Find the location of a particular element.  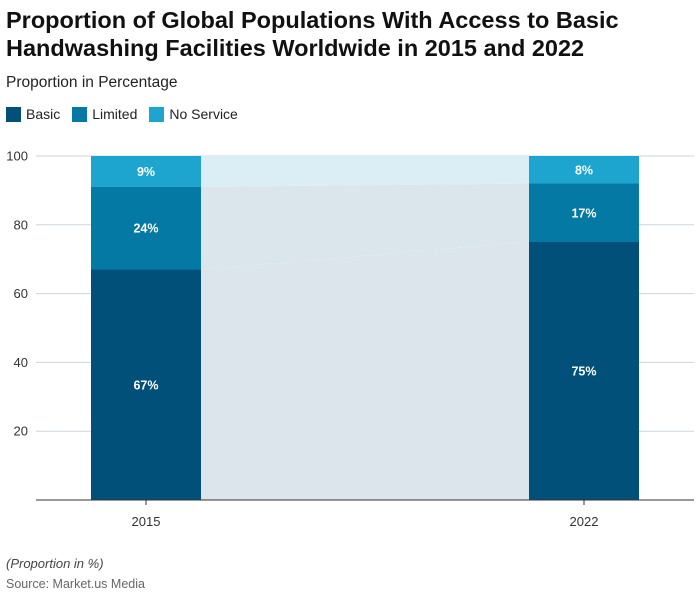

y-tick-label: 80 is located at coordinates (21, 224).